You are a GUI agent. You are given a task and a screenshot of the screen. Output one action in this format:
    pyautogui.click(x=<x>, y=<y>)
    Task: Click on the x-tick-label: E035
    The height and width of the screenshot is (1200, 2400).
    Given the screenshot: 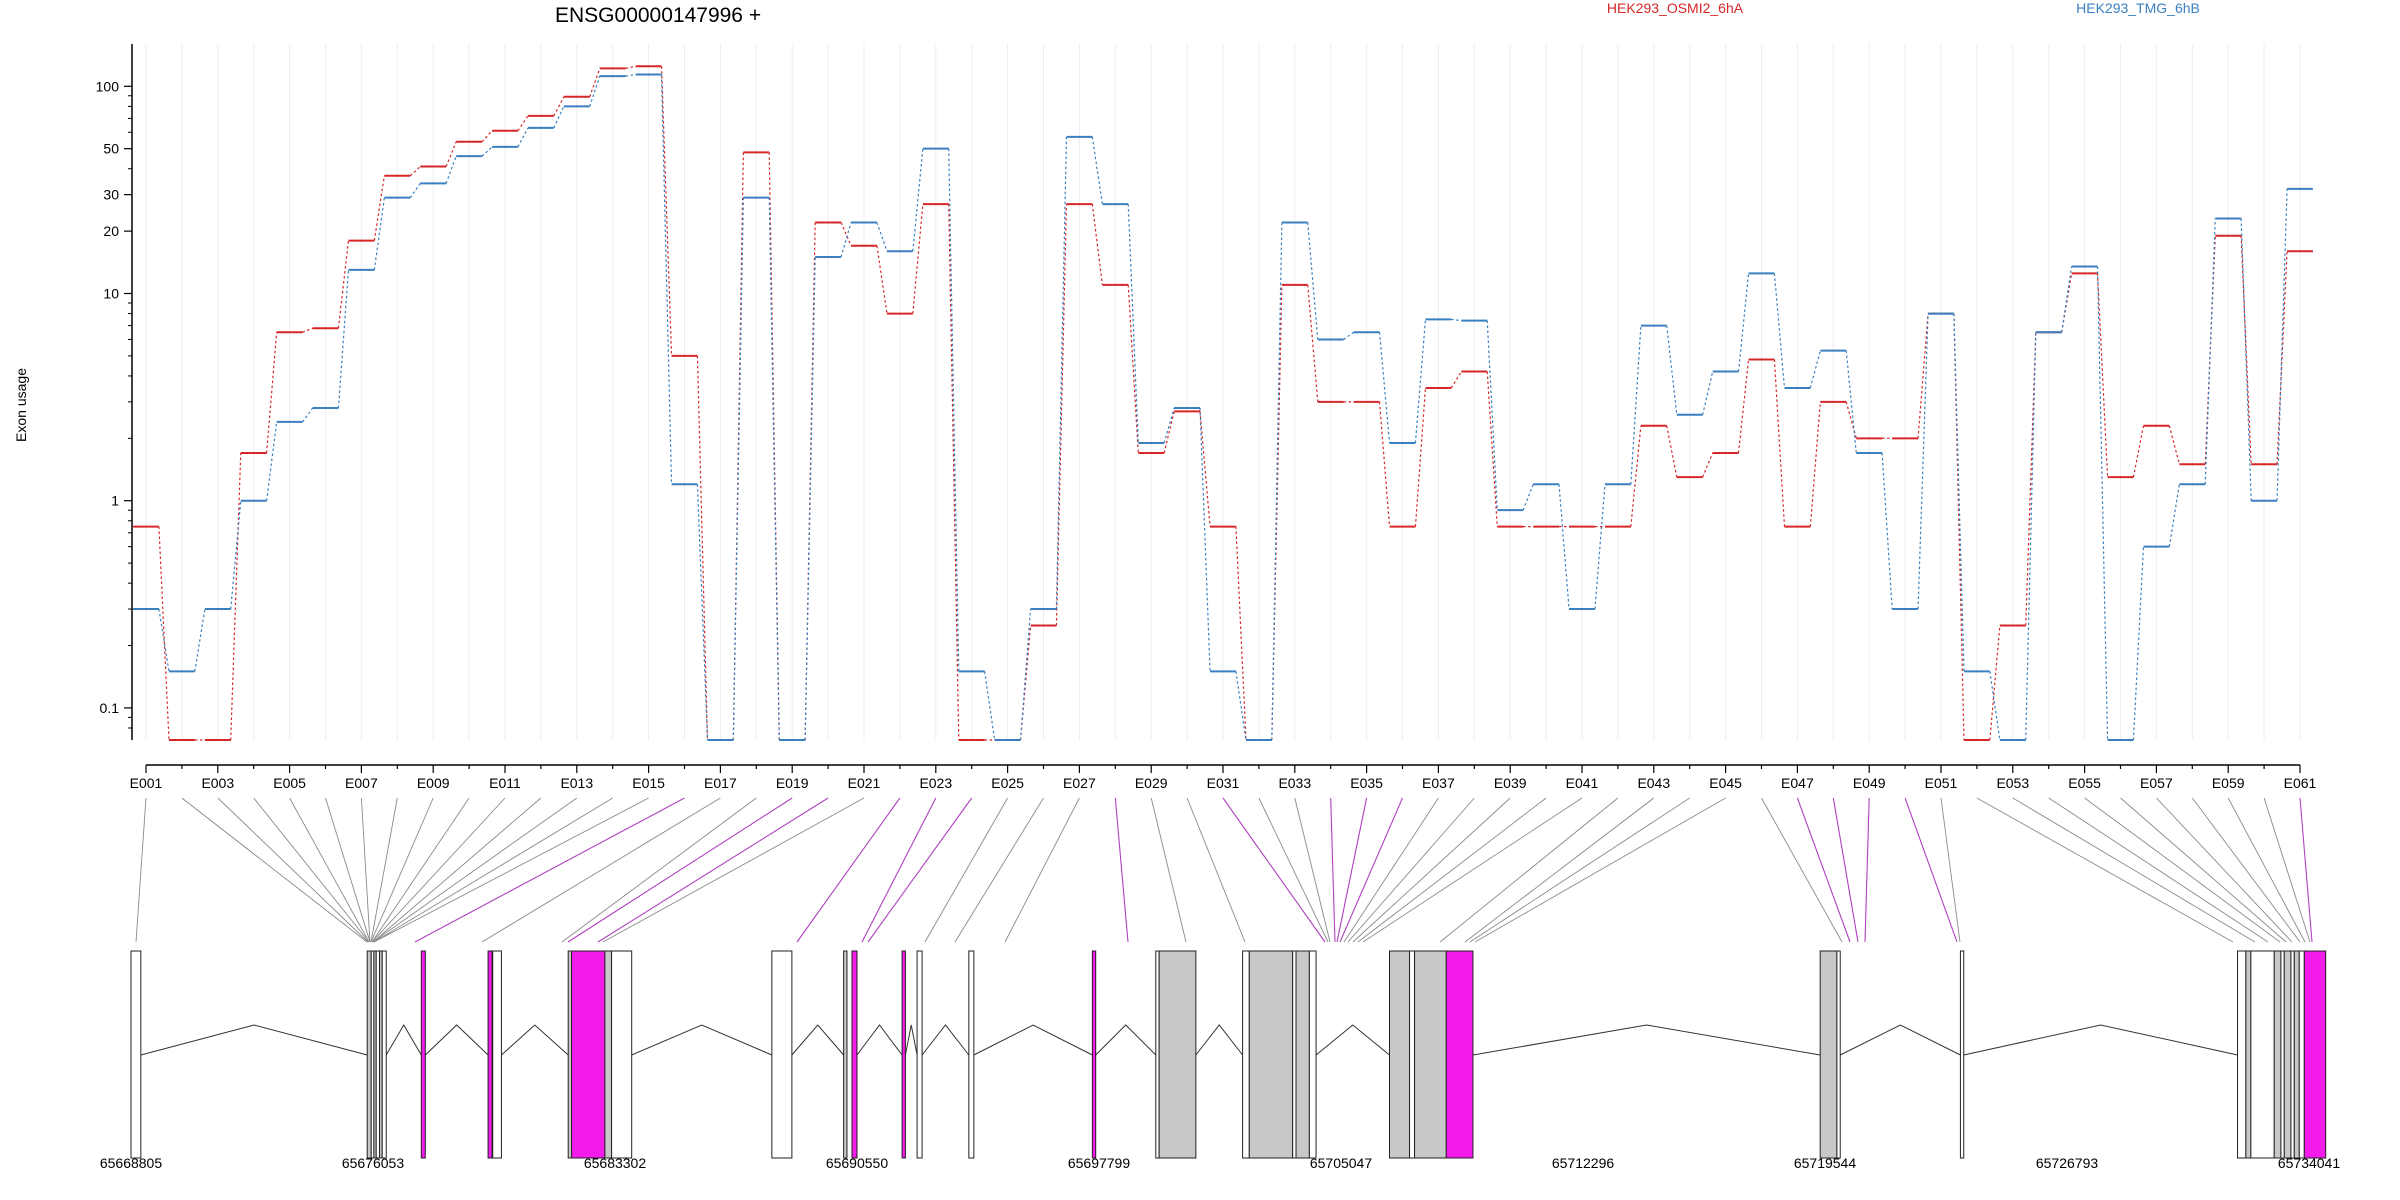 What is the action you would take?
    pyautogui.click(x=1366, y=783)
    